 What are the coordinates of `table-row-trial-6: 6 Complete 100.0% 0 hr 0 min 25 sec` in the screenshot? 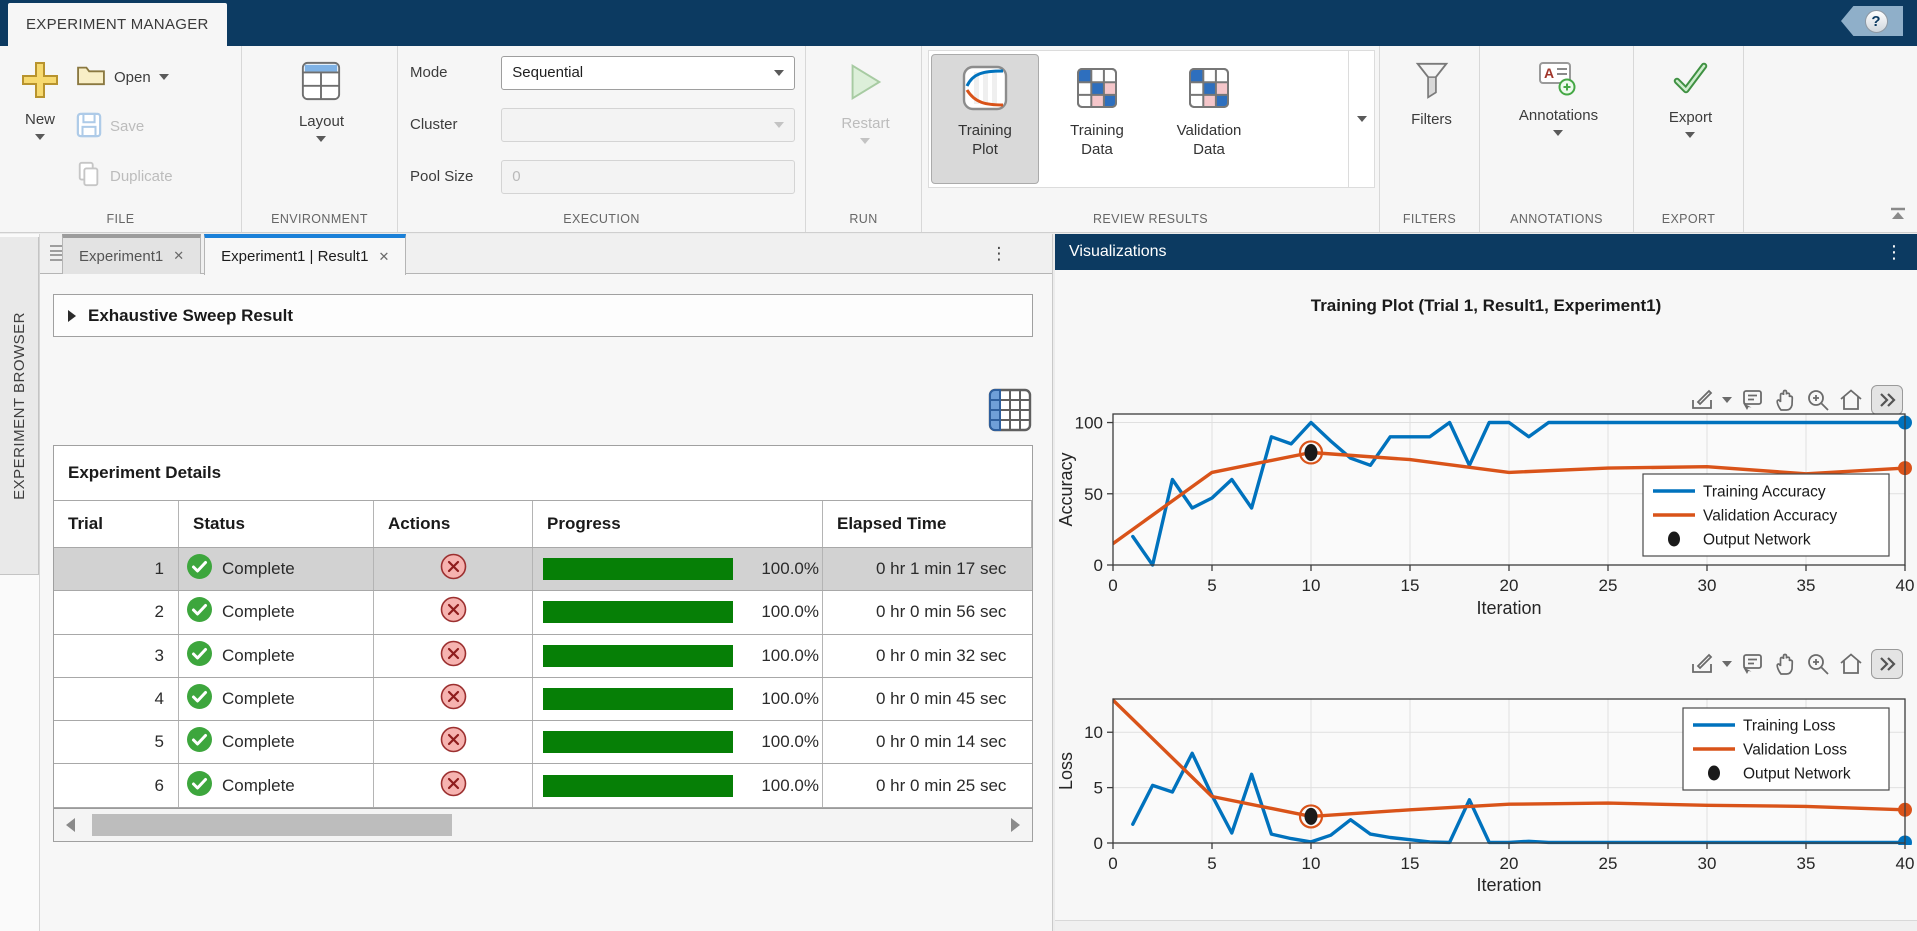 It's located at (543, 786).